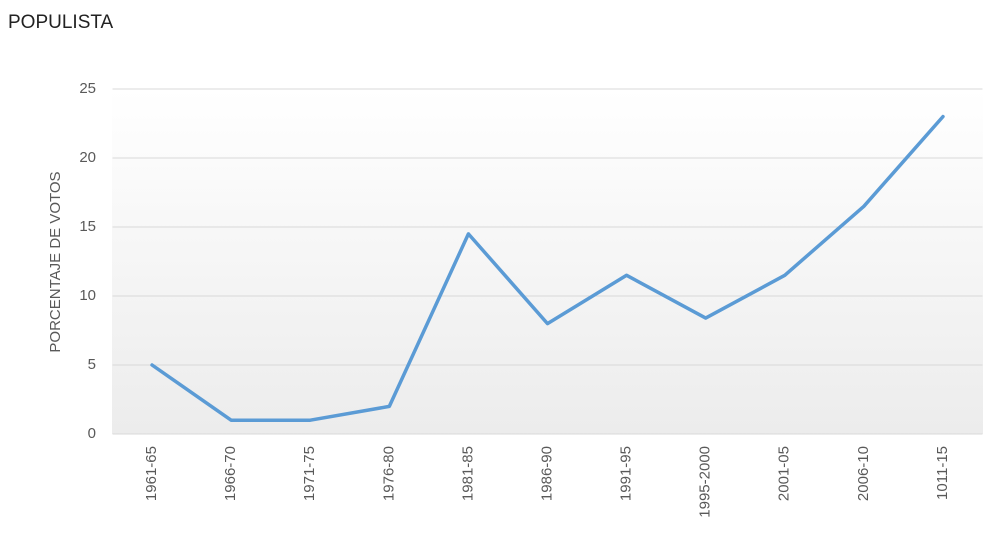 Image resolution: width=990 pixels, height=557 pixels. What do you see at coordinates (92, 433) in the screenshot?
I see `y-tick-label: 0` at bounding box center [92, 433].